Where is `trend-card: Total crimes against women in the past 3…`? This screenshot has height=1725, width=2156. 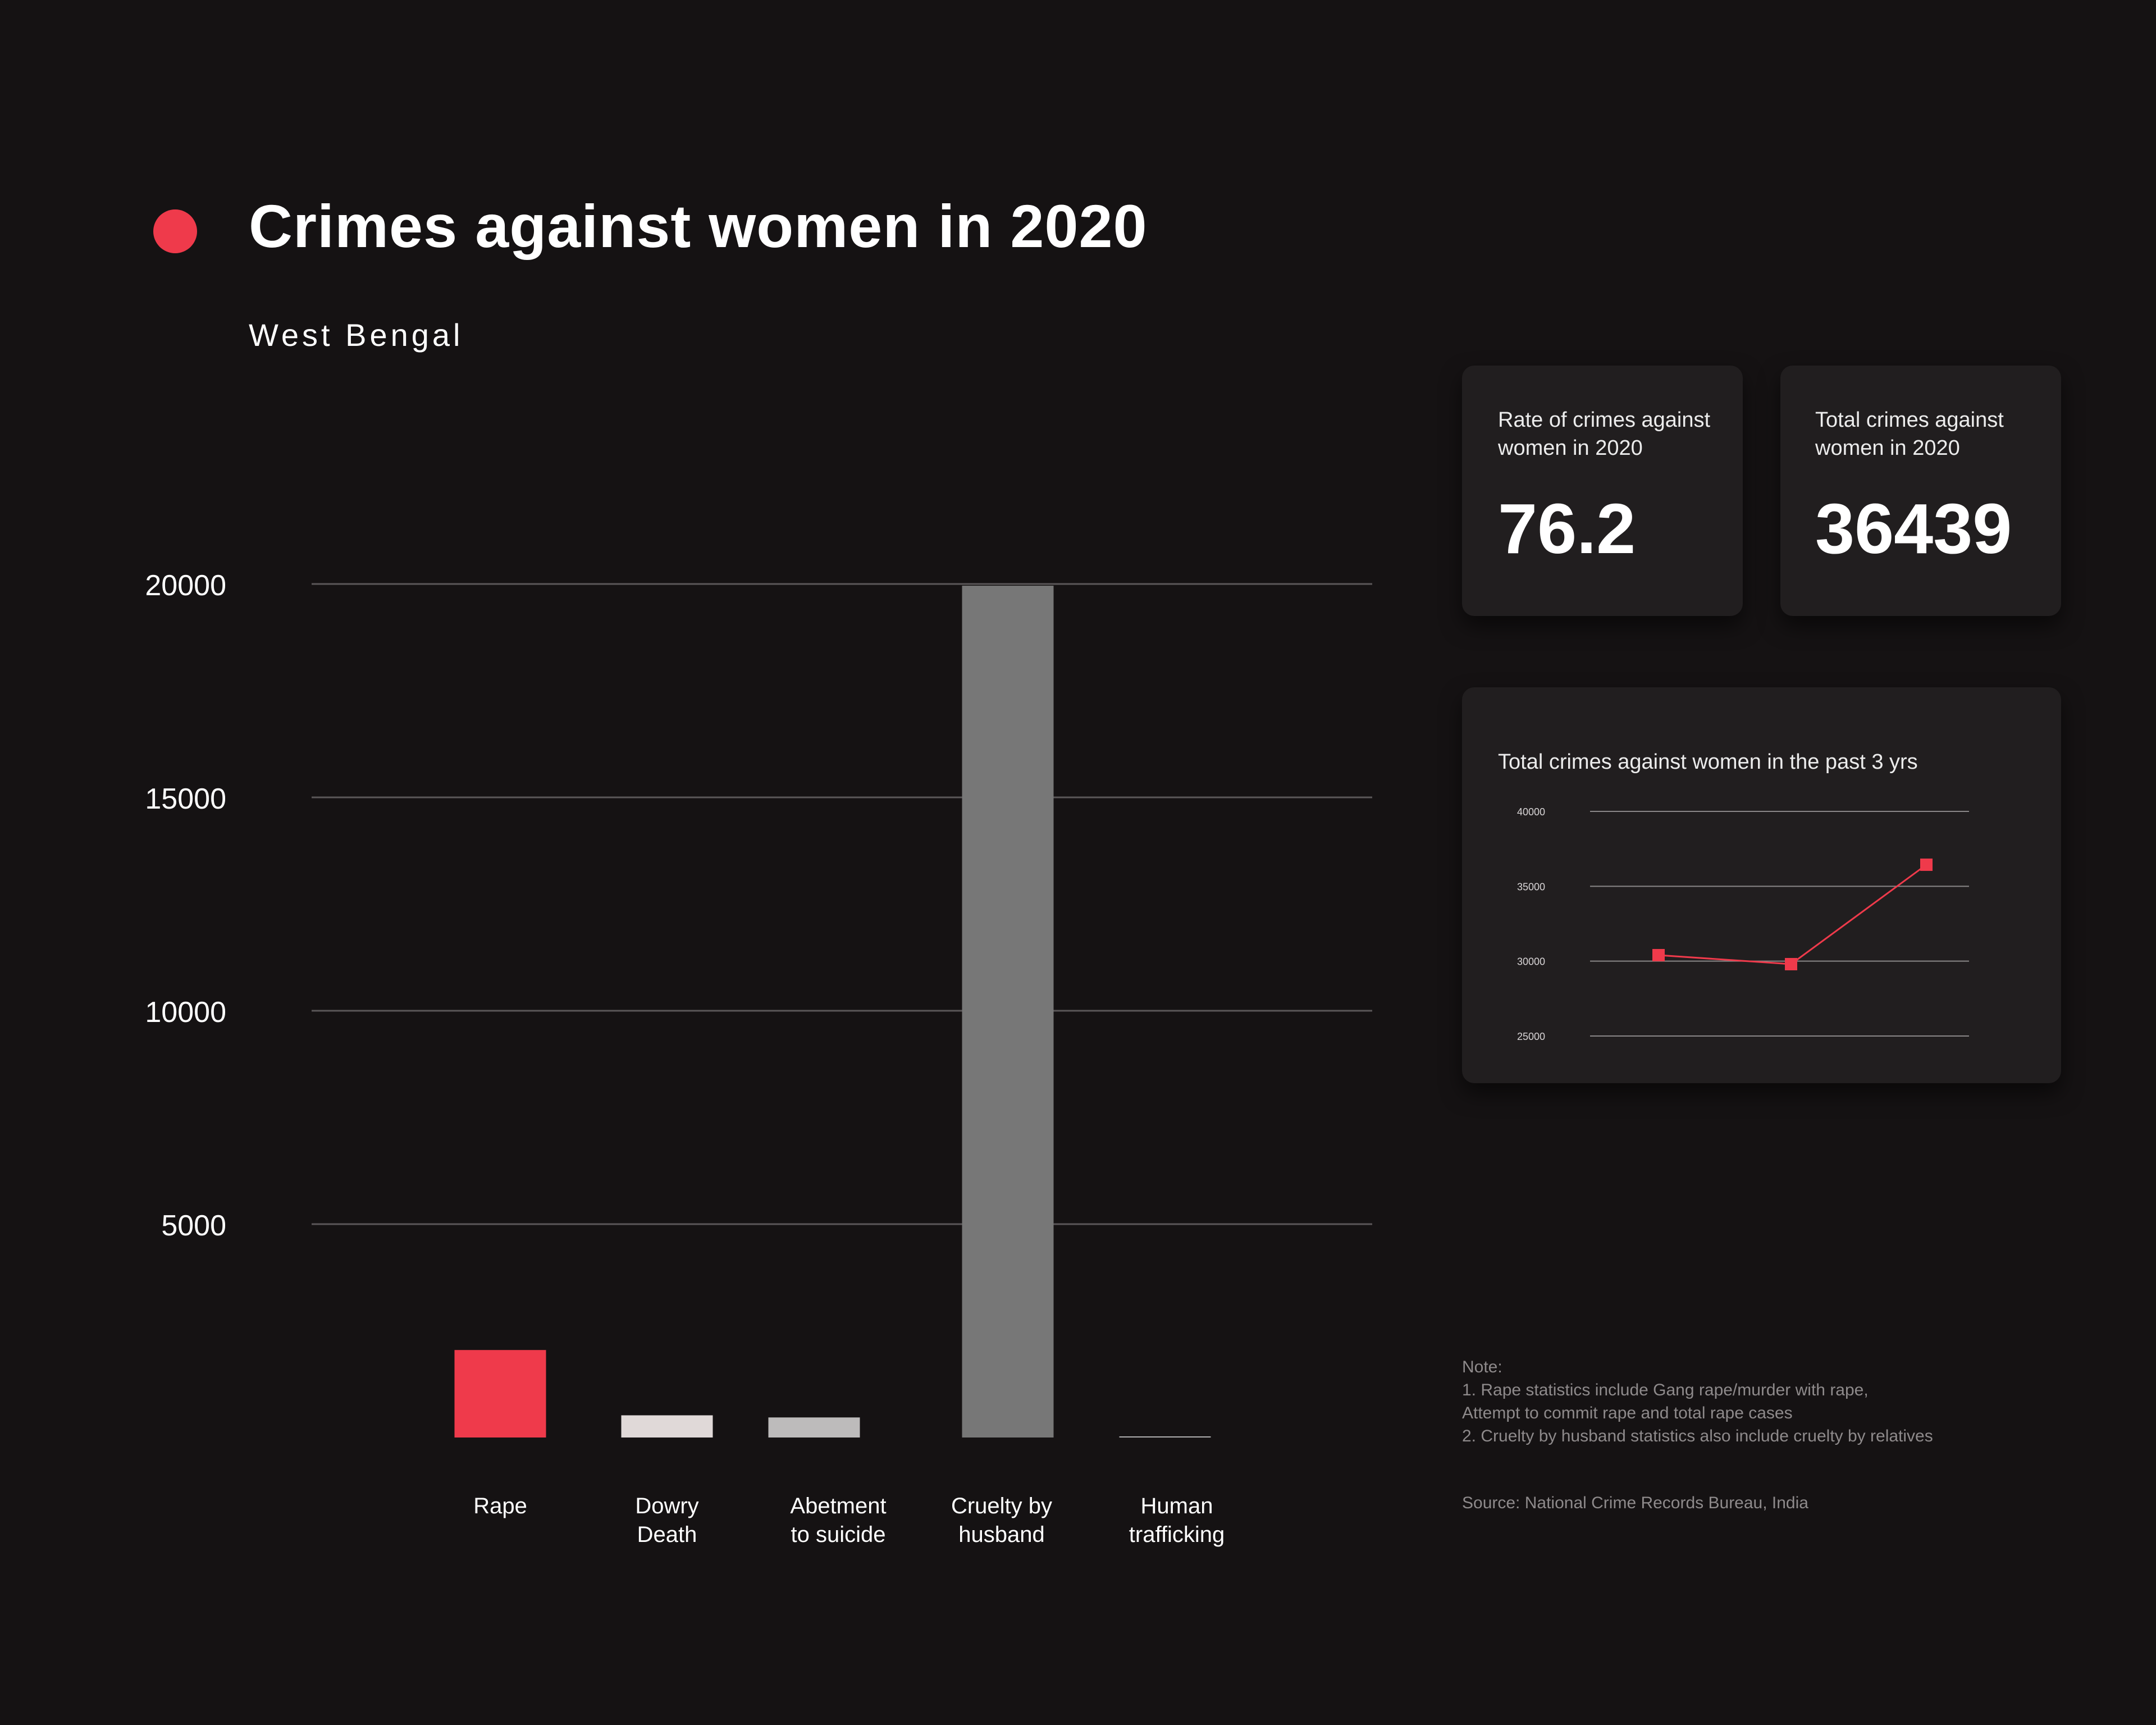
trend-card: Total crimes against women in the past 3… is located at coordinates (1761, 885).